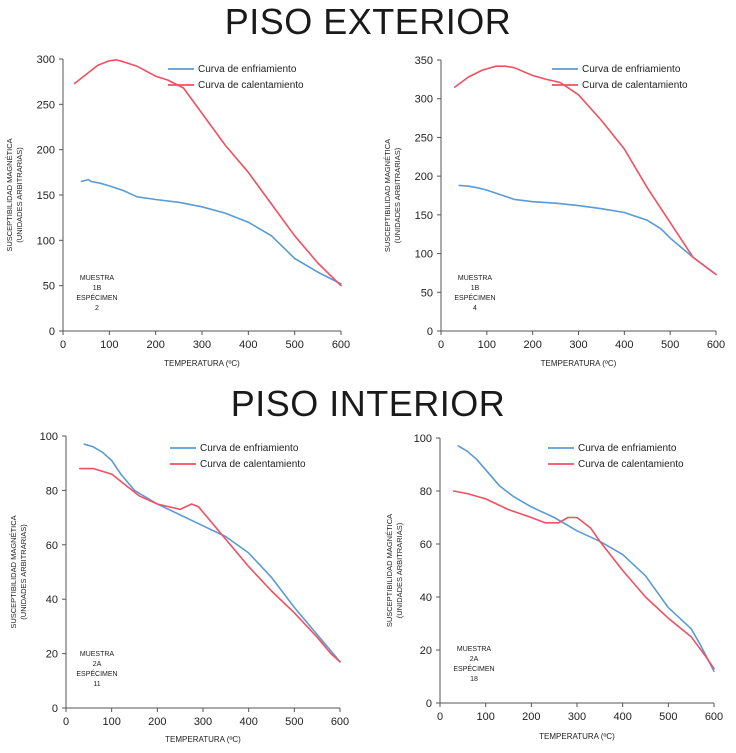 This screenshot has width=736, height=753. What do you see at coordinates (426, 492) in the screenshot?
I see `y-tick-label: 80` at bounding box center [426, 492].